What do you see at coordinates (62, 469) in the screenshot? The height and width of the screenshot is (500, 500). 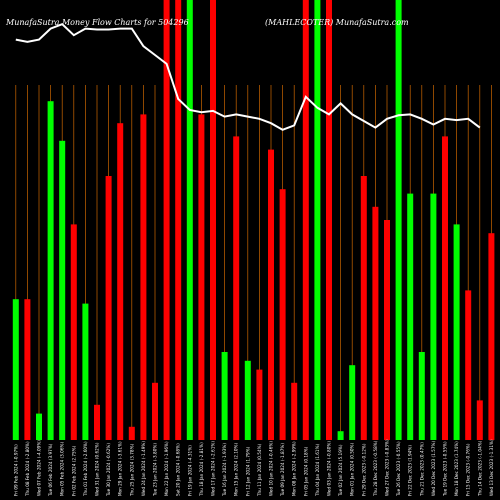 I see `x-tick-label: Mon 05 Feb 2024 (3.06%)` at bounding box center [62, 469].